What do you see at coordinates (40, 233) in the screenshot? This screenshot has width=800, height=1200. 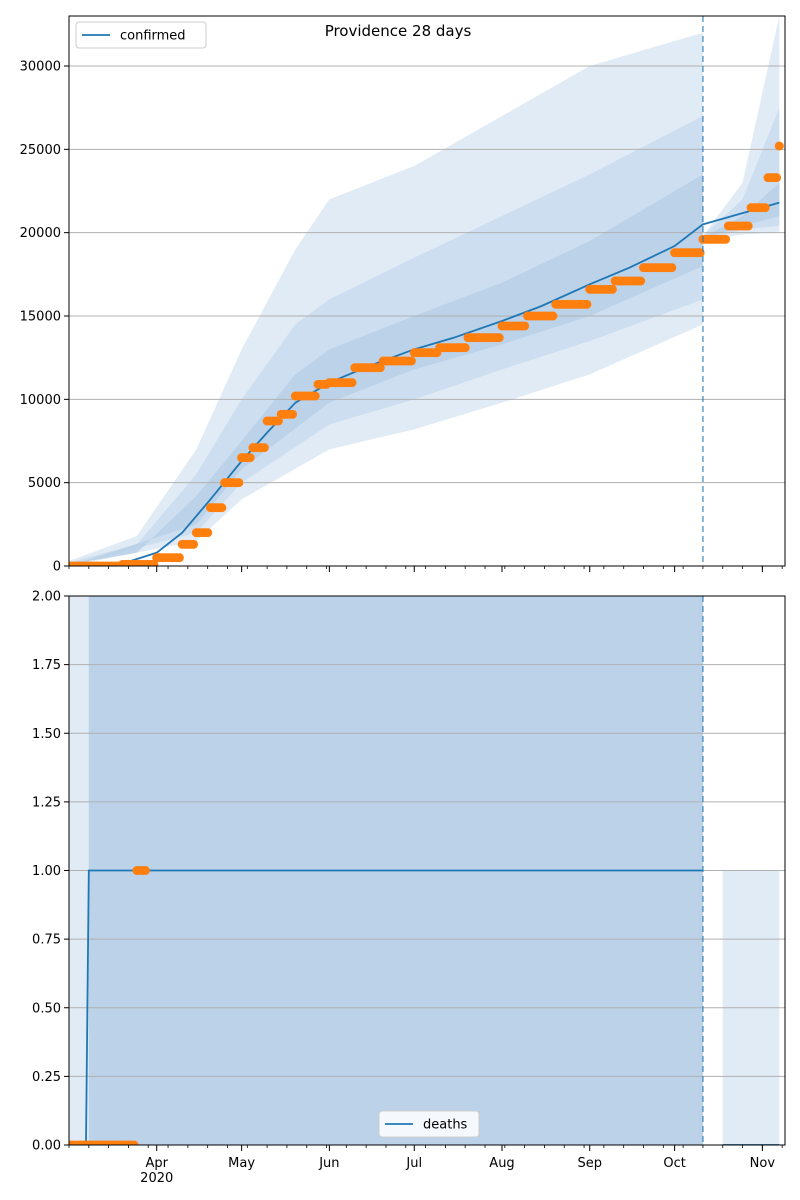 I see `y-tick-label: 20000` at bounding box center [40, 233].